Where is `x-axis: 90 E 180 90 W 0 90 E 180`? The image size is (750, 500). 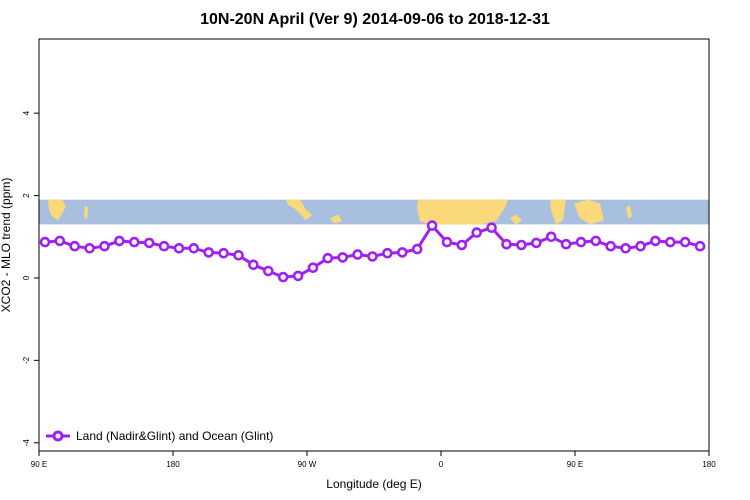
x-axis: 90 E 180 90 W 0 90 E 180 is located at coordinates (373, 460).